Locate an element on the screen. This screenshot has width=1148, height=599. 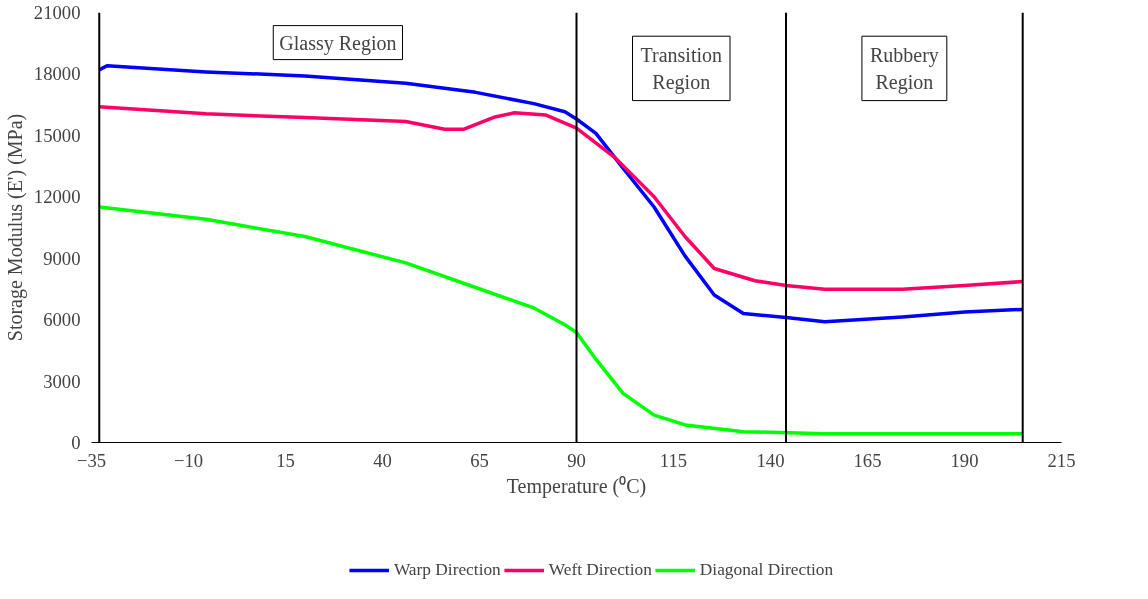
x-tick-label: 140 is located at coordinates (770, 460).